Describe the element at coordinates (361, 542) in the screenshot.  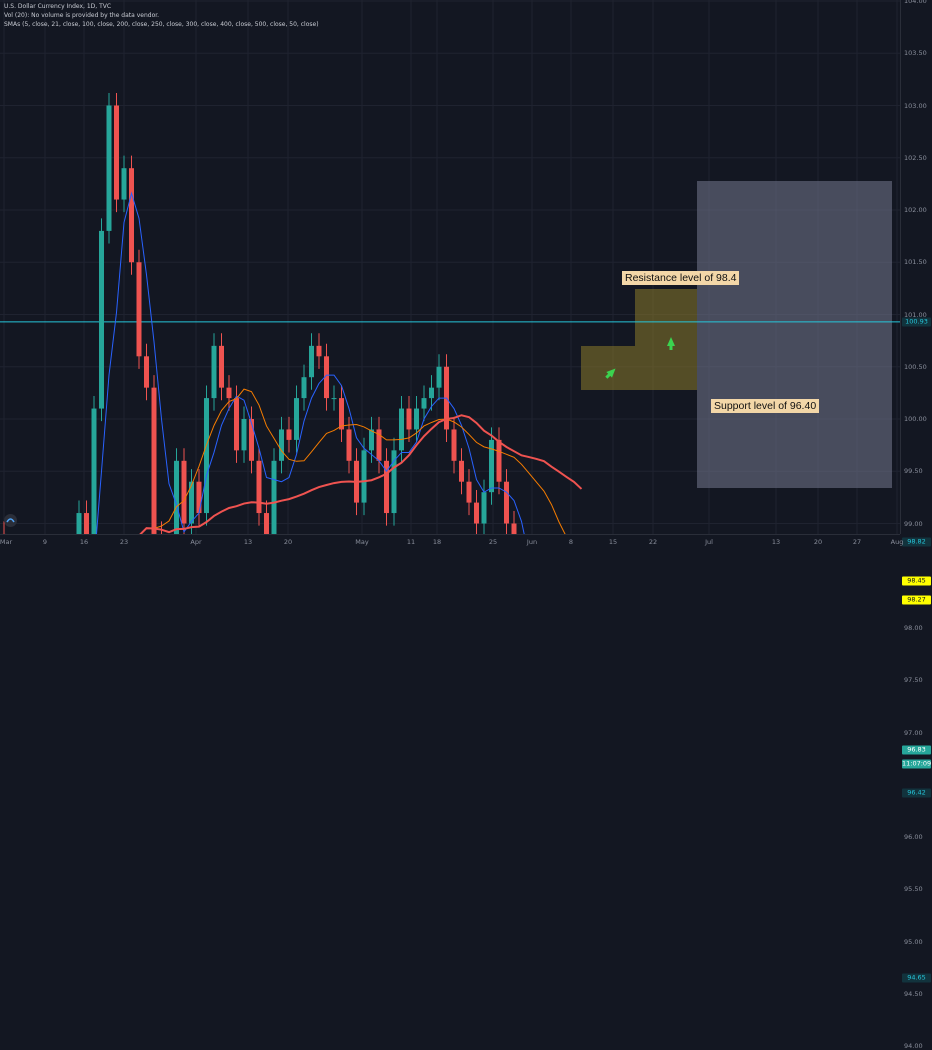
I see `time-tick-label: May` at that location.